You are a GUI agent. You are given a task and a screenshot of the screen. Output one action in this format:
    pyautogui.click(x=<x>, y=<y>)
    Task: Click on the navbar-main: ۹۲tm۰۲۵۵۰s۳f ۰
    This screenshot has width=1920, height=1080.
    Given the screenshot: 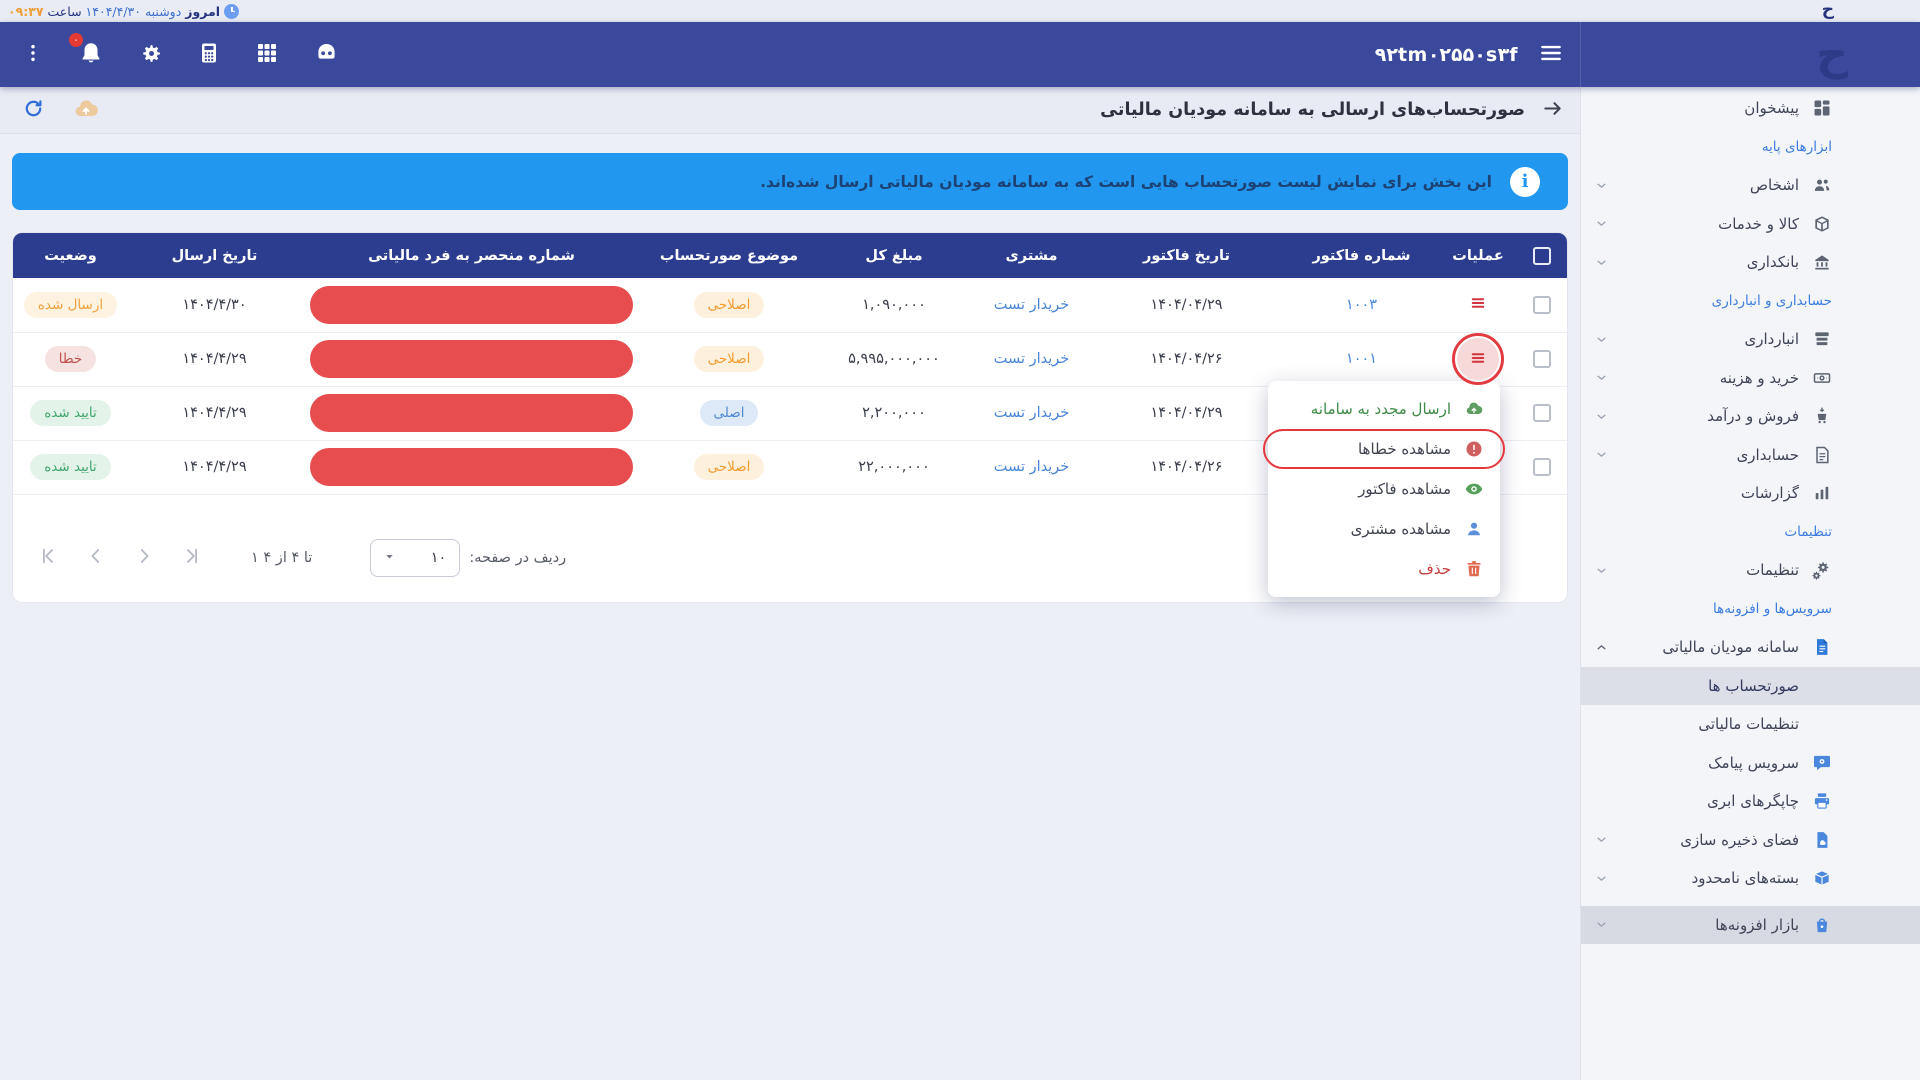 What is the action you would take?
    pyautogui.click(x=790, y=54)
    